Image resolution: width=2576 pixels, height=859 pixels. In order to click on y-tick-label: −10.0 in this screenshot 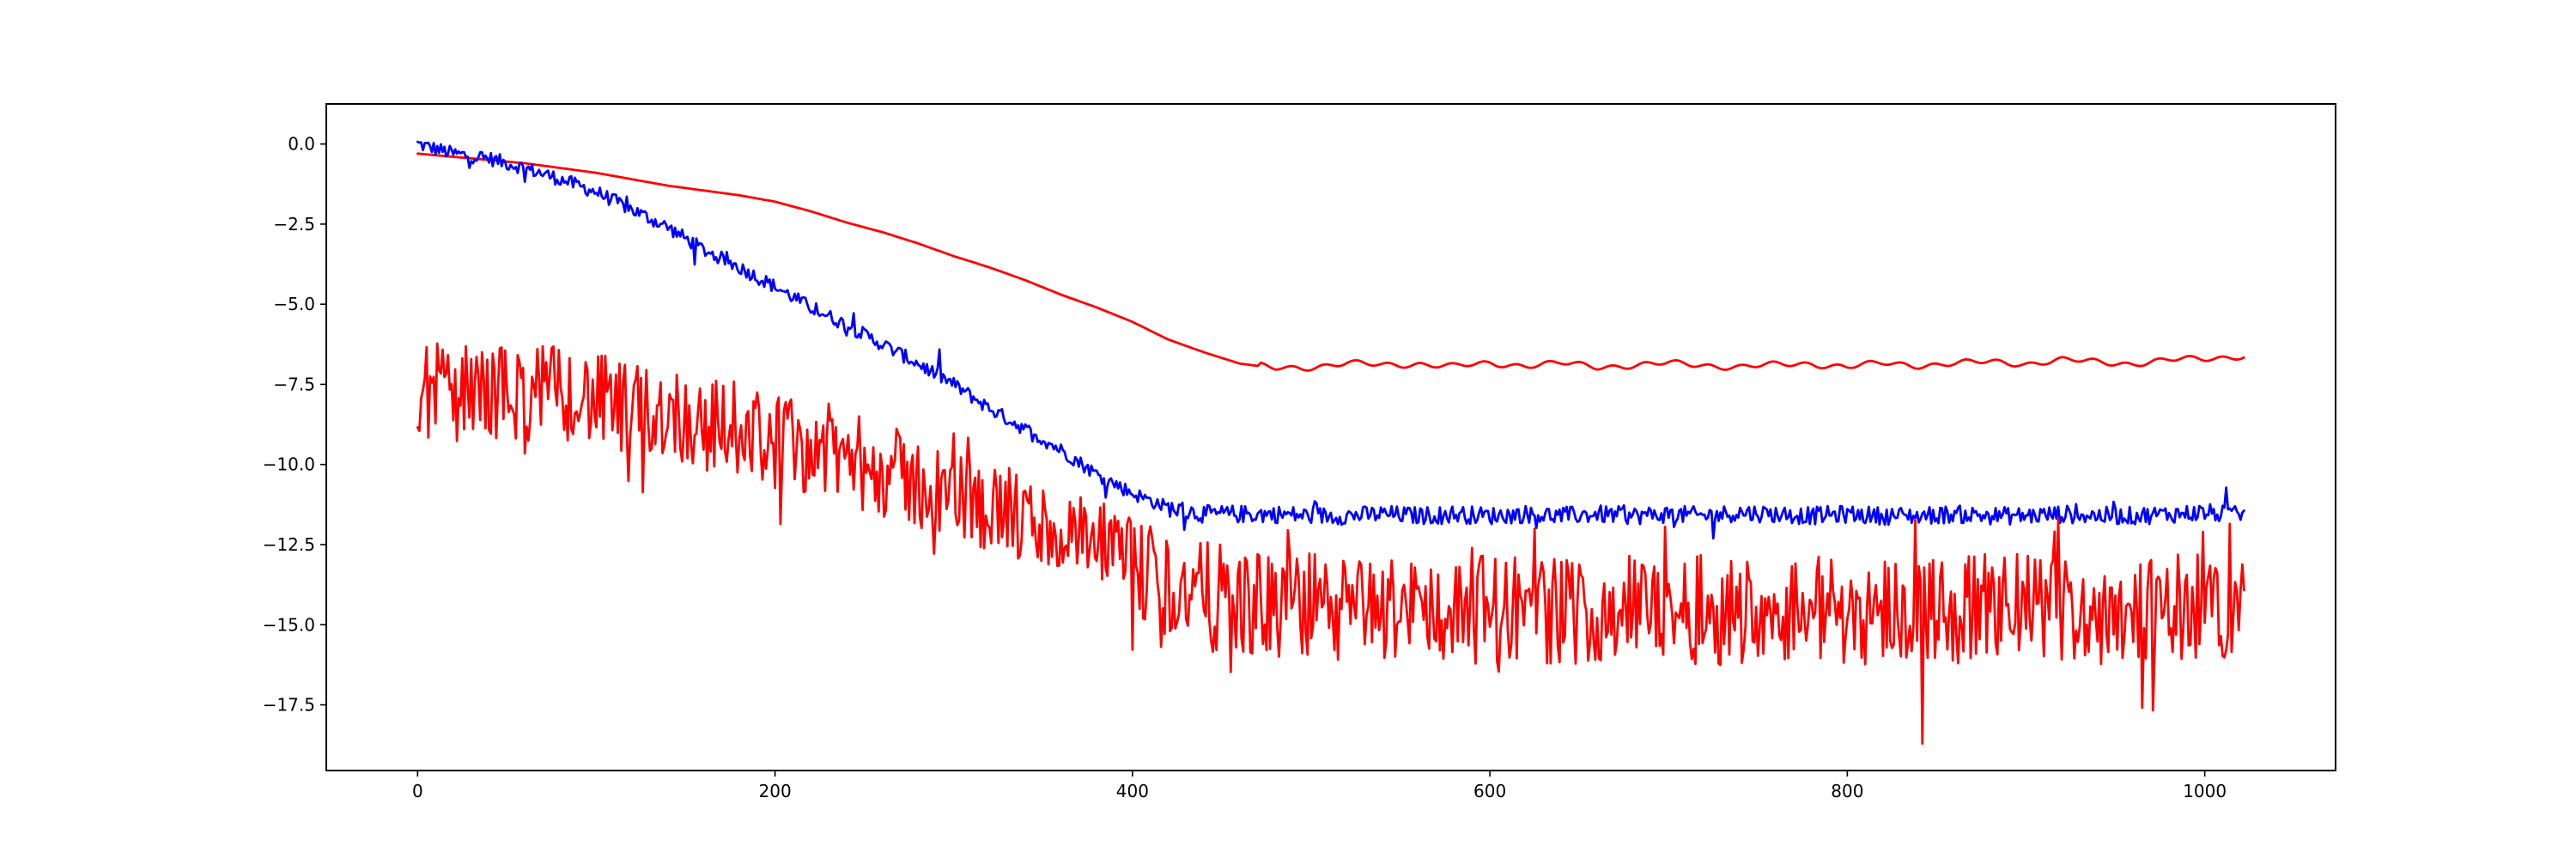, I will do `click(289, 465)`.